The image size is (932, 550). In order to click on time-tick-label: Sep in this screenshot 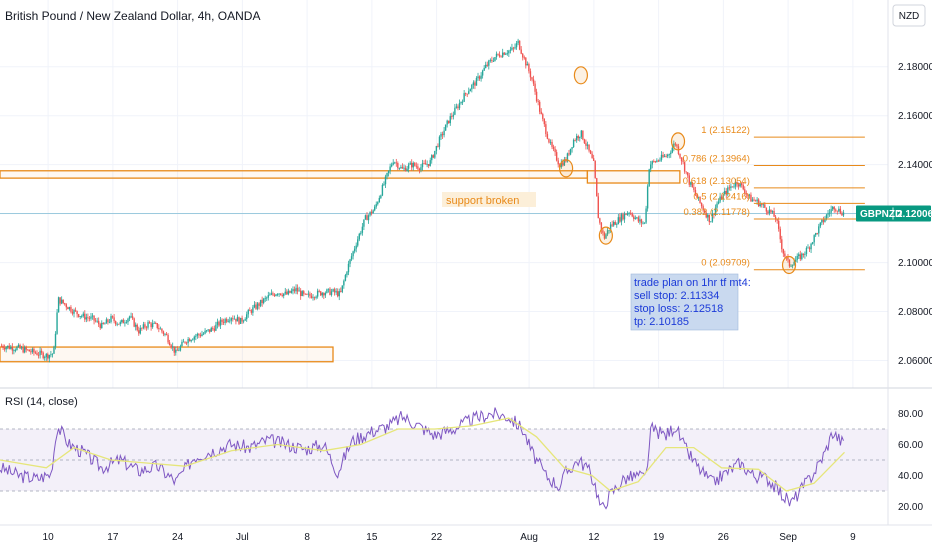, I will do `click(788, 537)`.